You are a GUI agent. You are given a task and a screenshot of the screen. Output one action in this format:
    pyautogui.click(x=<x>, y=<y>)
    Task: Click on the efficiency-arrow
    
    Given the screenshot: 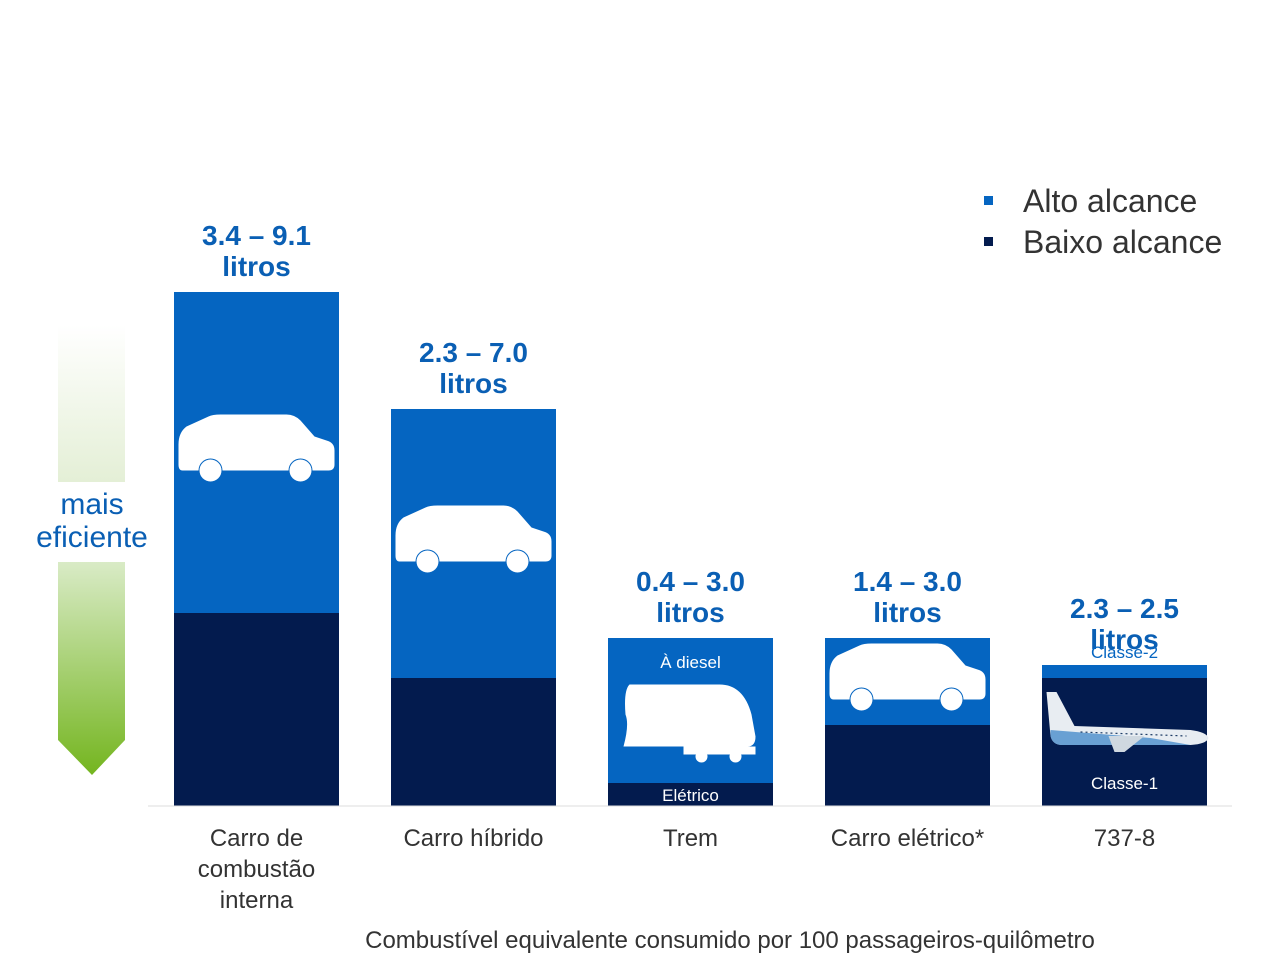 What is the action you would take?
    pyautogui.click(x=91, y=550)
    